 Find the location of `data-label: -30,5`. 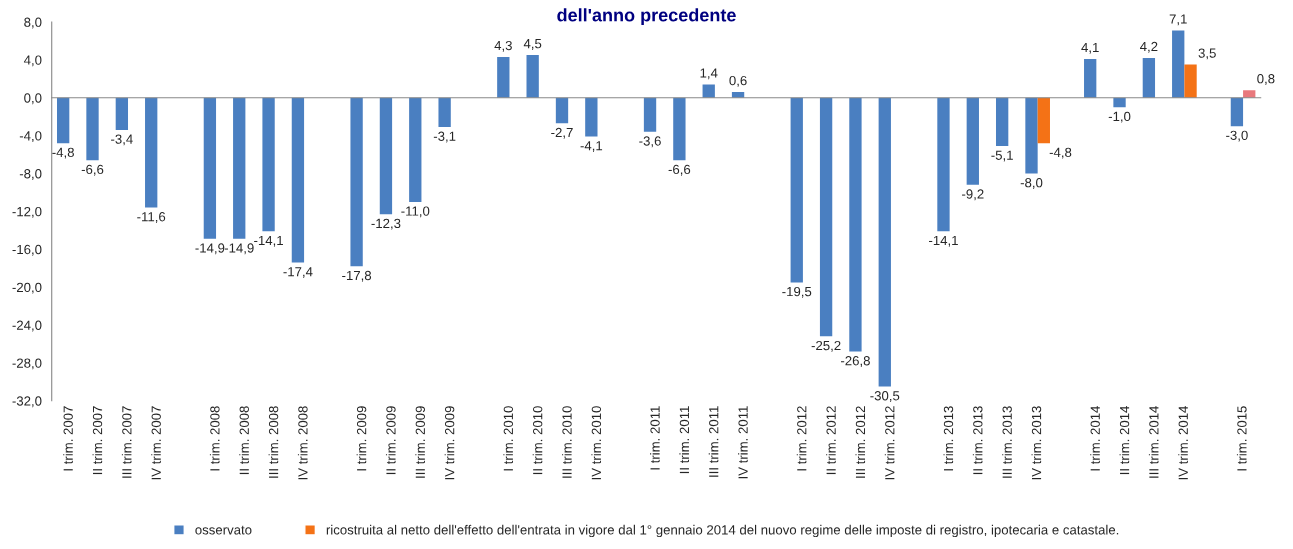

data-label: -30,5 is located at coordinates (885, 396).